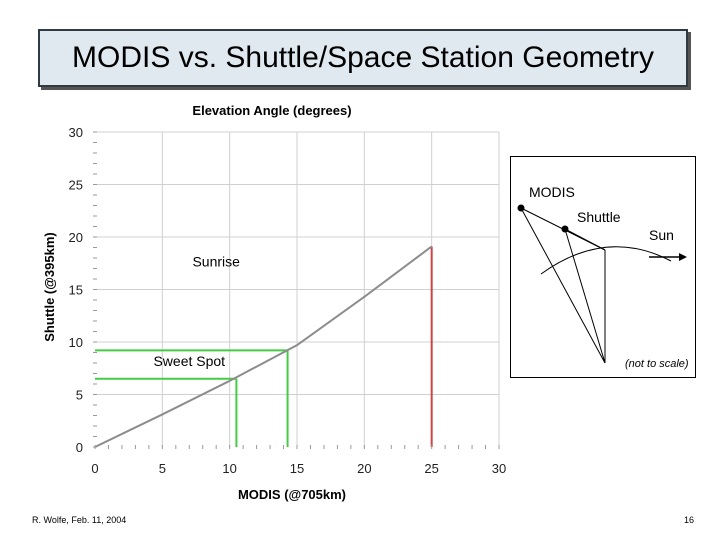 The width and height of the screenshot is (720, 540). Describe the element at coordinates (162, 468) in the screenshot. I see `x-tick-label: 5` at that location.